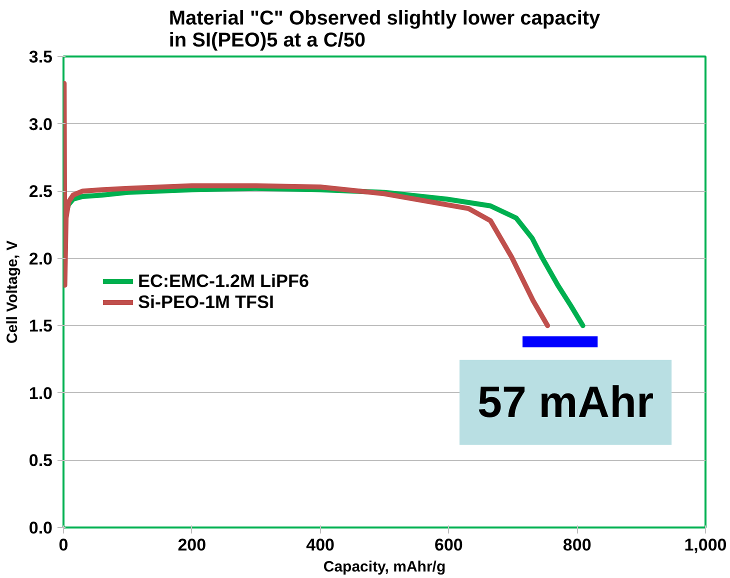  Describe the element at coordinates (566, 402) in the screenshot. I see `annotation: 57 mAhr` at that location.